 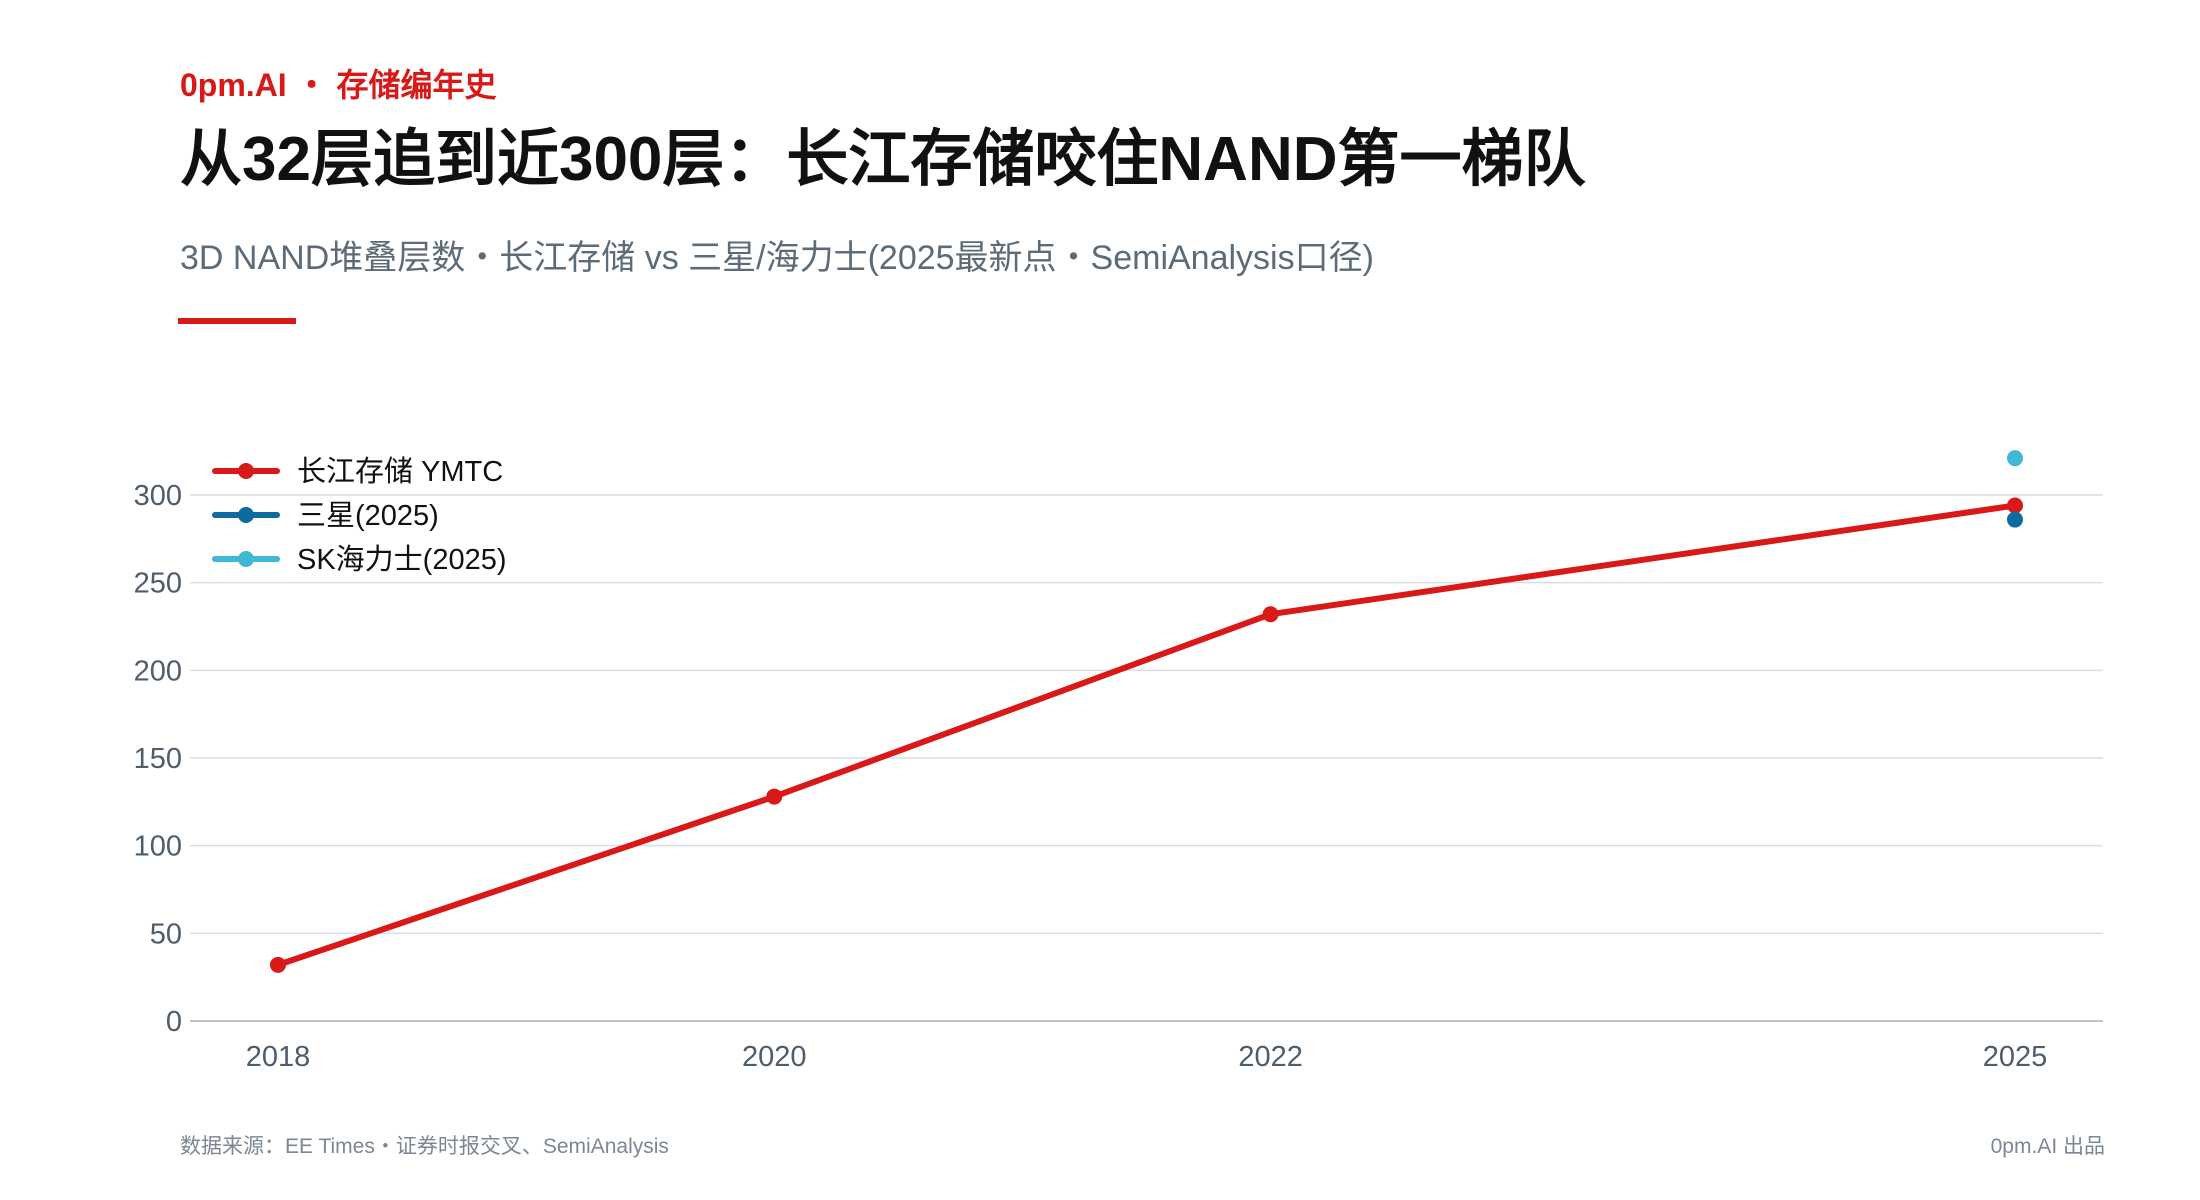 I want to click on y-tick-label: 300, so click(x=158, y=496).